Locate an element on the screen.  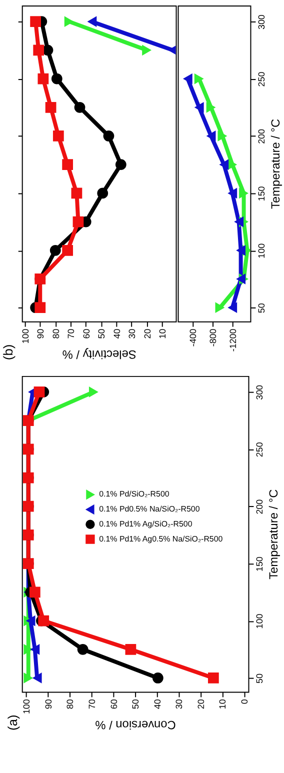
text: (a) is located at coordinates (12, 722).